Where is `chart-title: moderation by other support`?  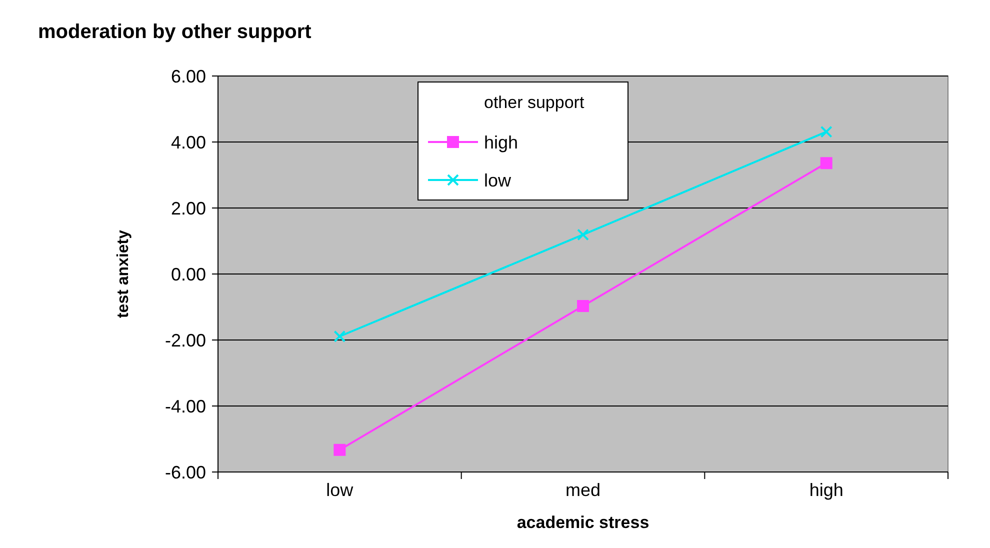 chart-title: moderation by other support is located at coordinates (175, 32).